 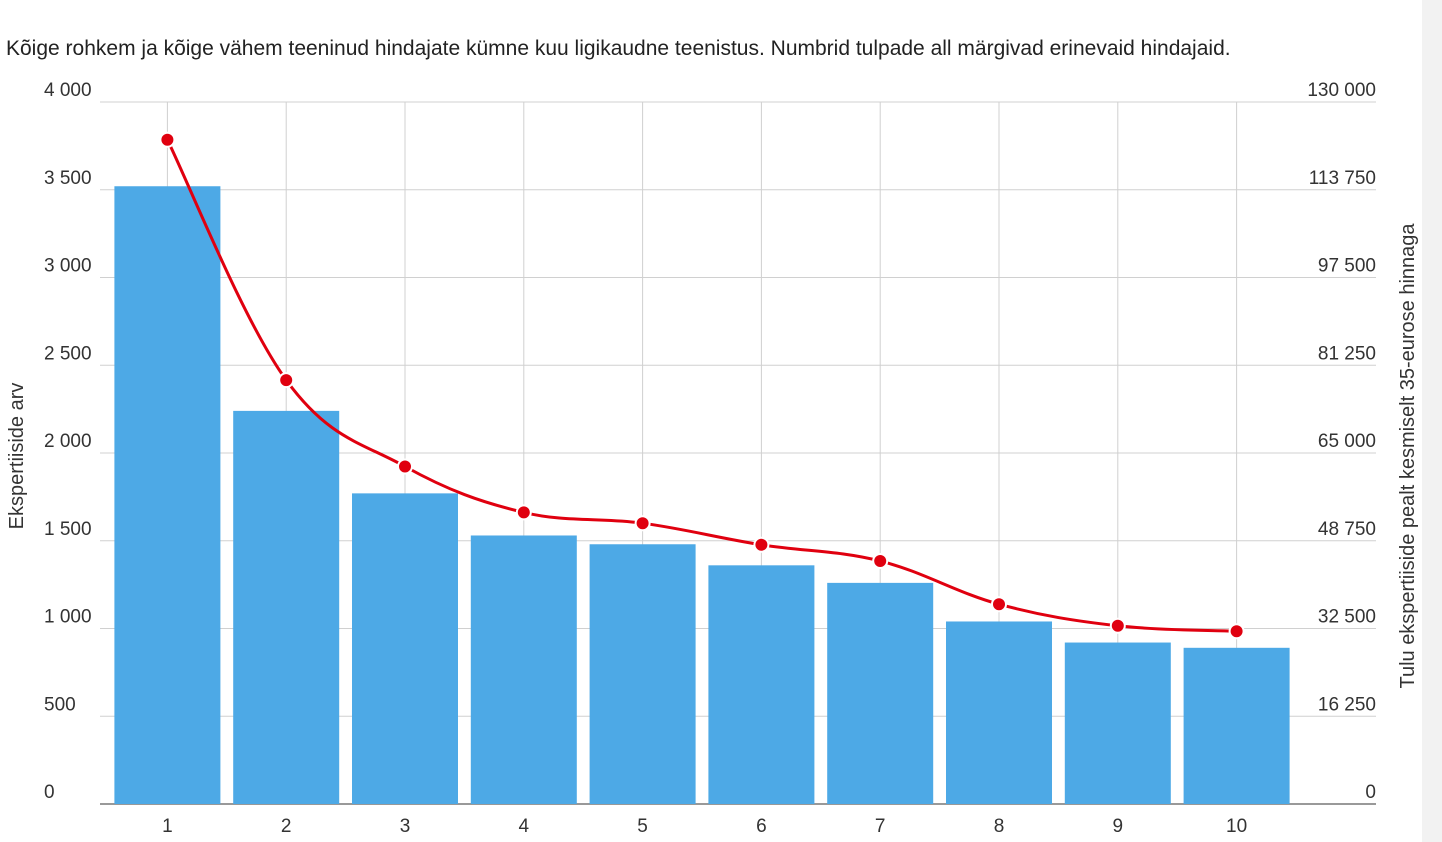 What do you see at coordinates (286, 826) in the screenshot?
I see `x-tick-label: 2` at bounding box center [286, 826].